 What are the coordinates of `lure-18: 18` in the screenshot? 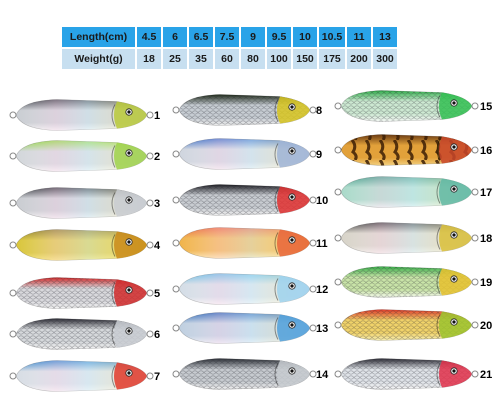 It's located at (413, 238).